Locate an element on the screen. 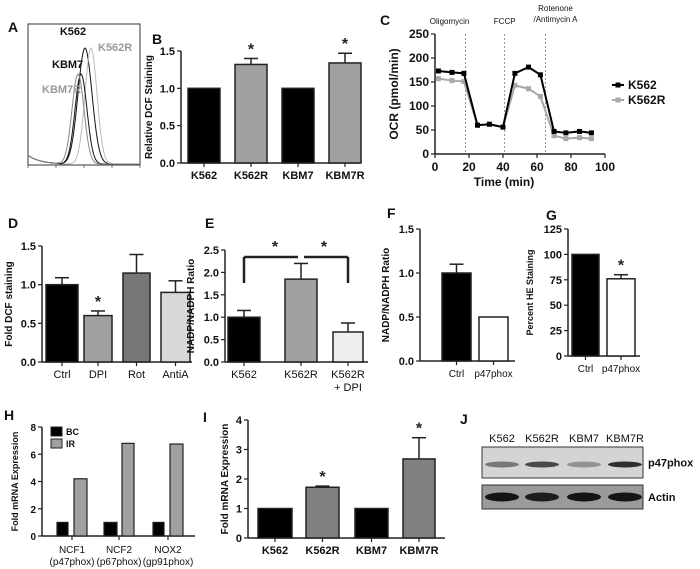 Image resolution: width=700 pixels, height=569 pixels. panel-label: B is located at coordinates (157, 39).